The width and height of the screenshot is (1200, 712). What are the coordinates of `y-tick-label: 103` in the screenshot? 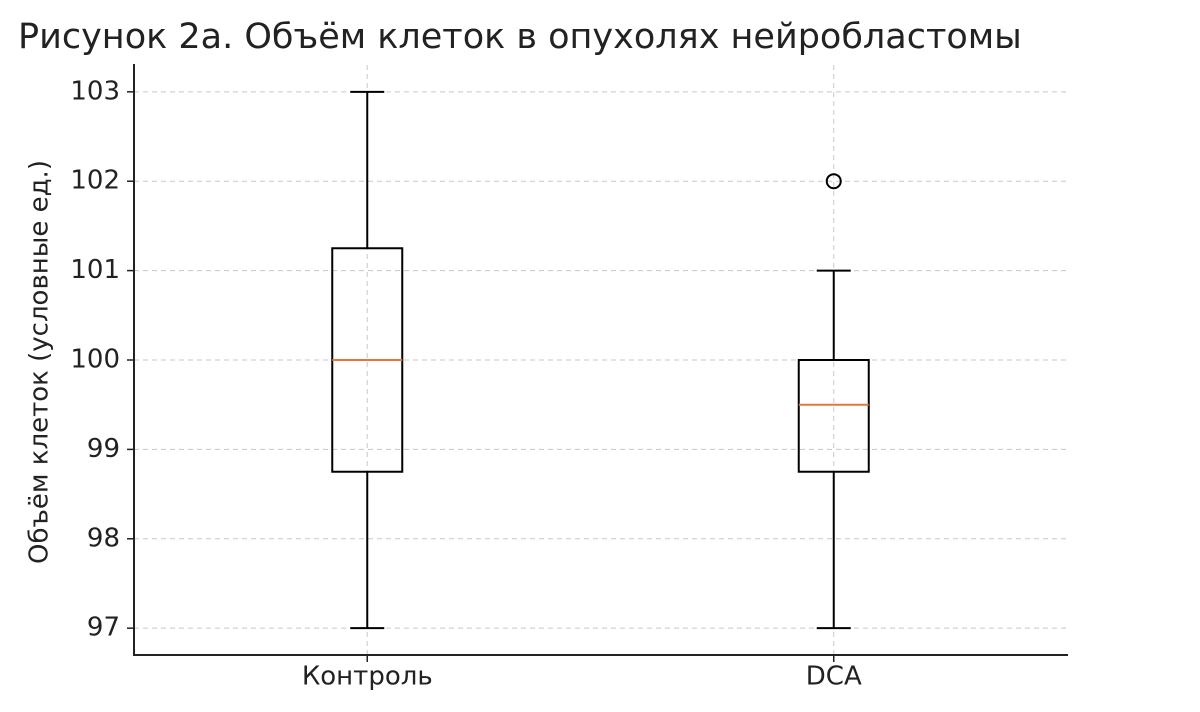 It's located at (95, 91).